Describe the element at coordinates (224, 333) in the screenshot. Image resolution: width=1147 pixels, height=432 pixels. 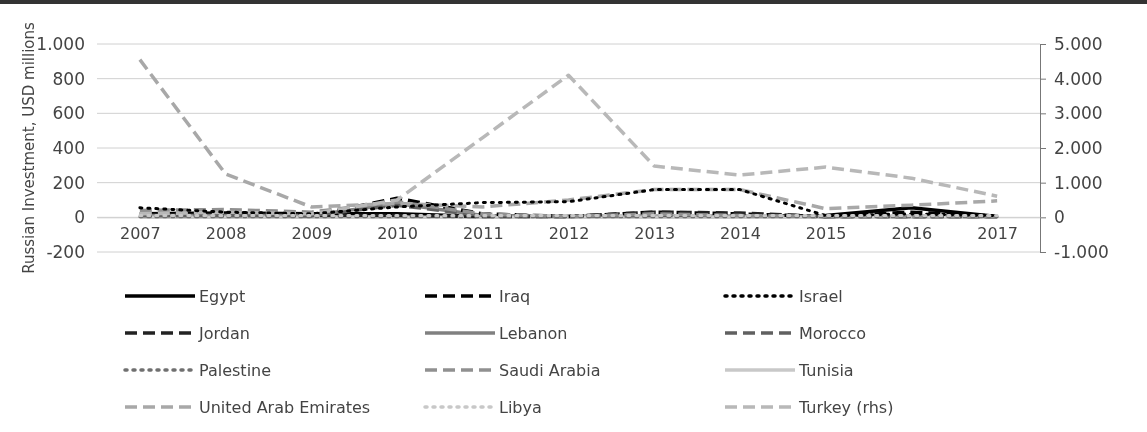
I see `legend-label: Jordan` at that location.